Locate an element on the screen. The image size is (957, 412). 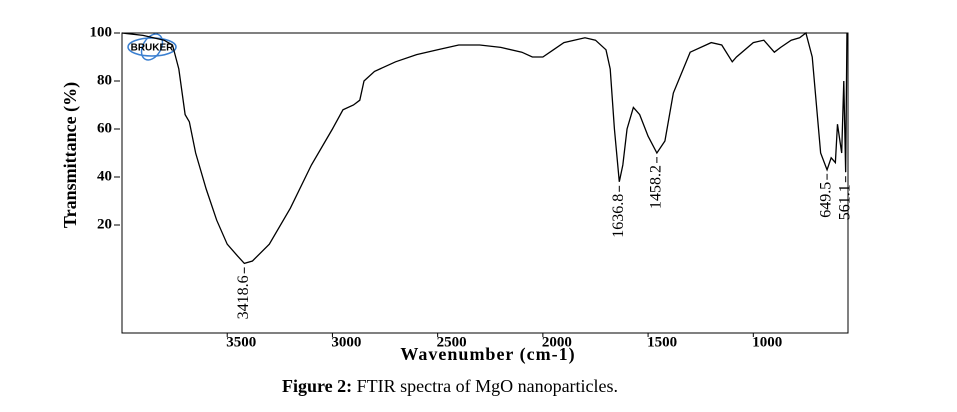
logo-ring is located at coordinates (152, 47).